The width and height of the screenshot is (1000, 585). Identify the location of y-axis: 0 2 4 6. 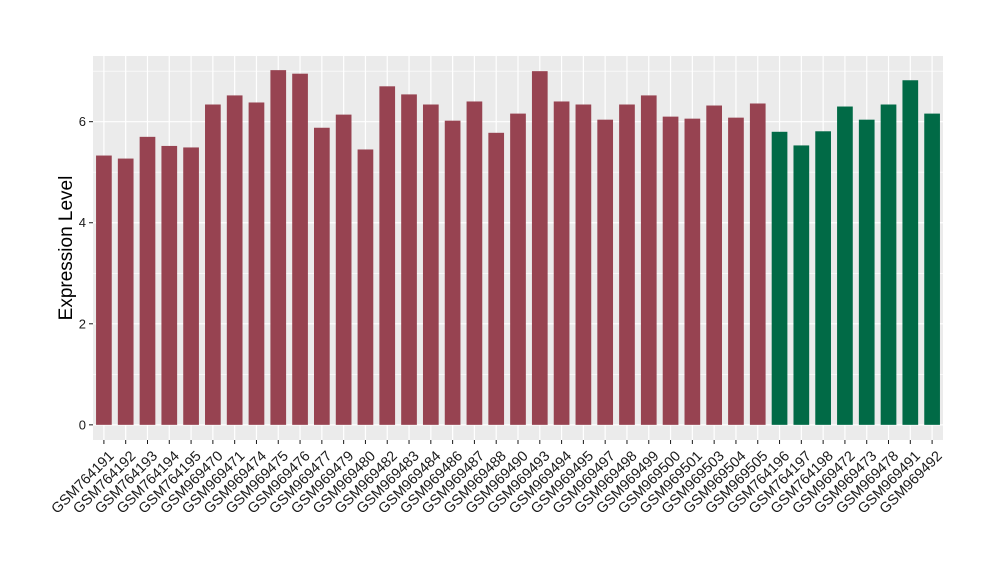
(86, 273).